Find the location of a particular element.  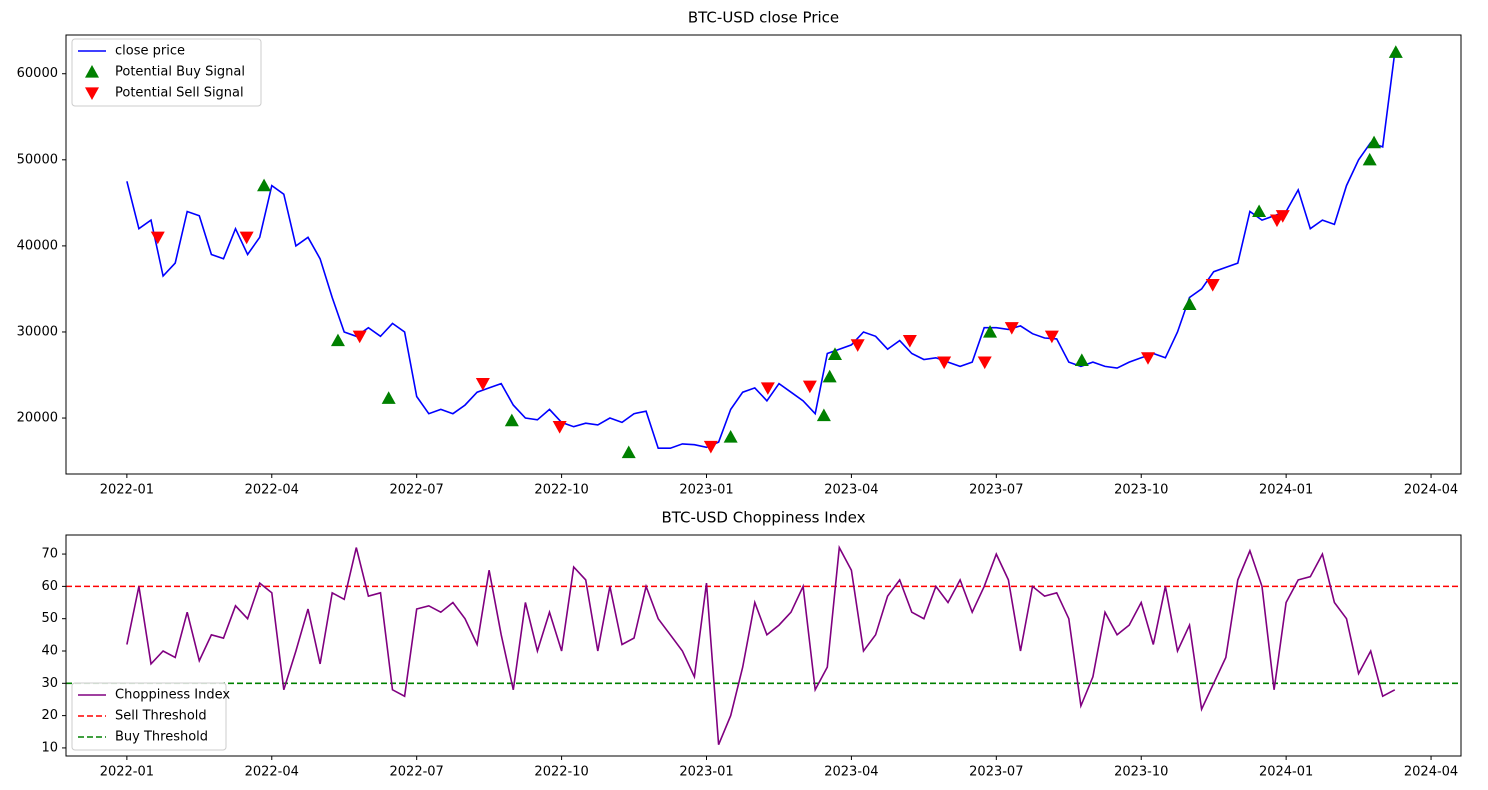

y-tick-label: 70 is located at coordinates (49, 554).